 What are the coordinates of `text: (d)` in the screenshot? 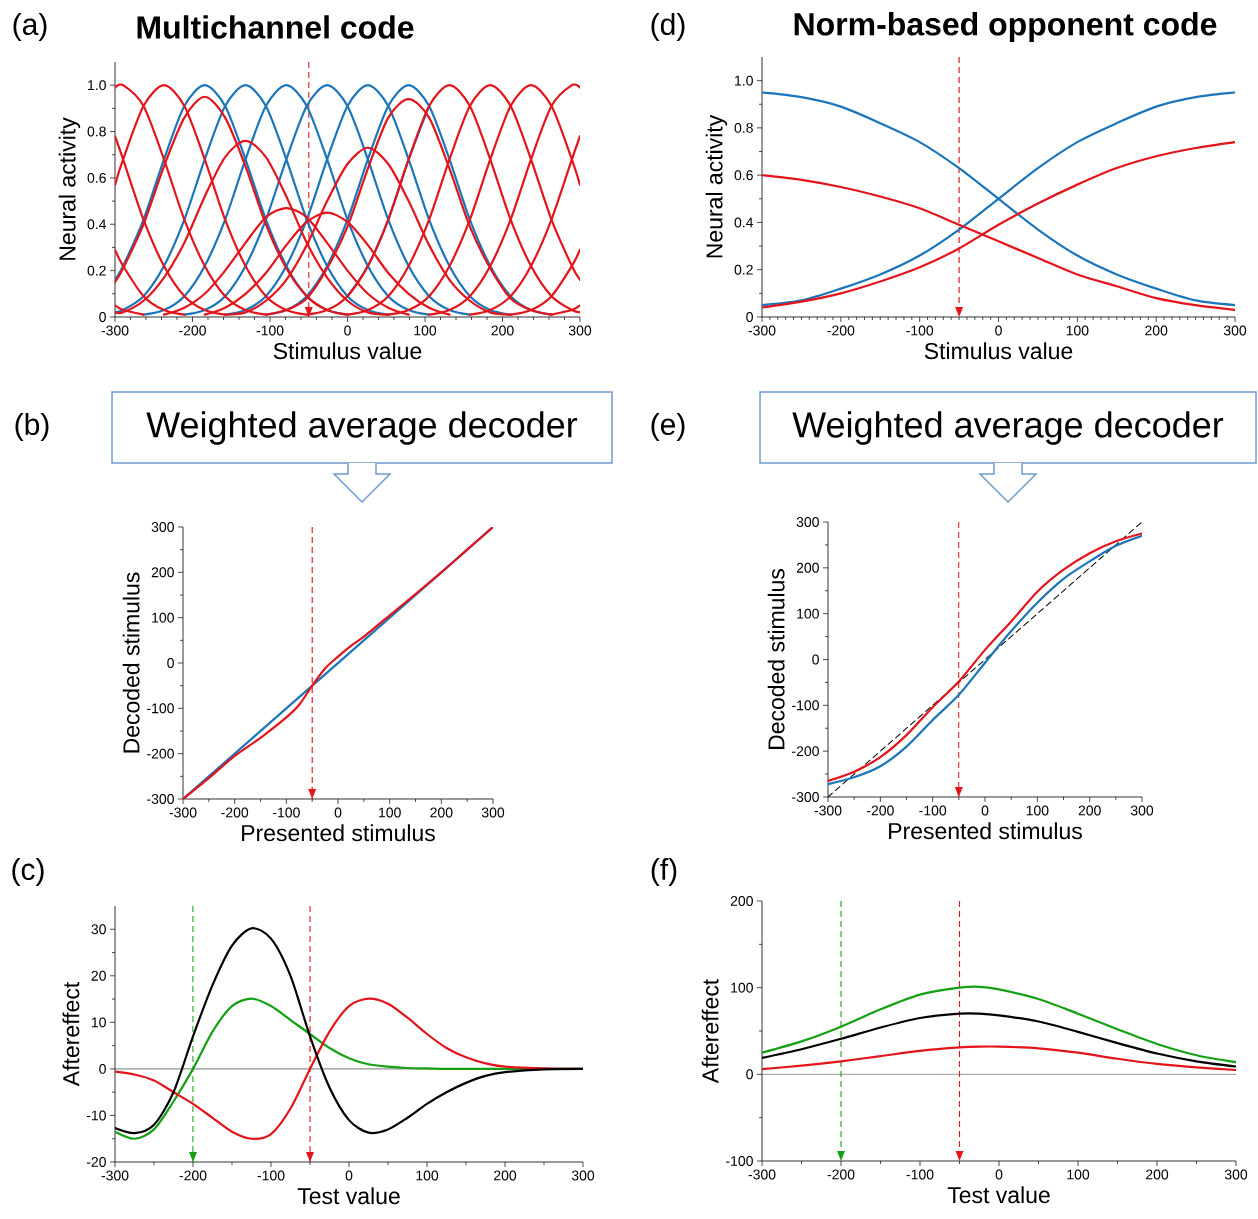 It's located at (668, 27).